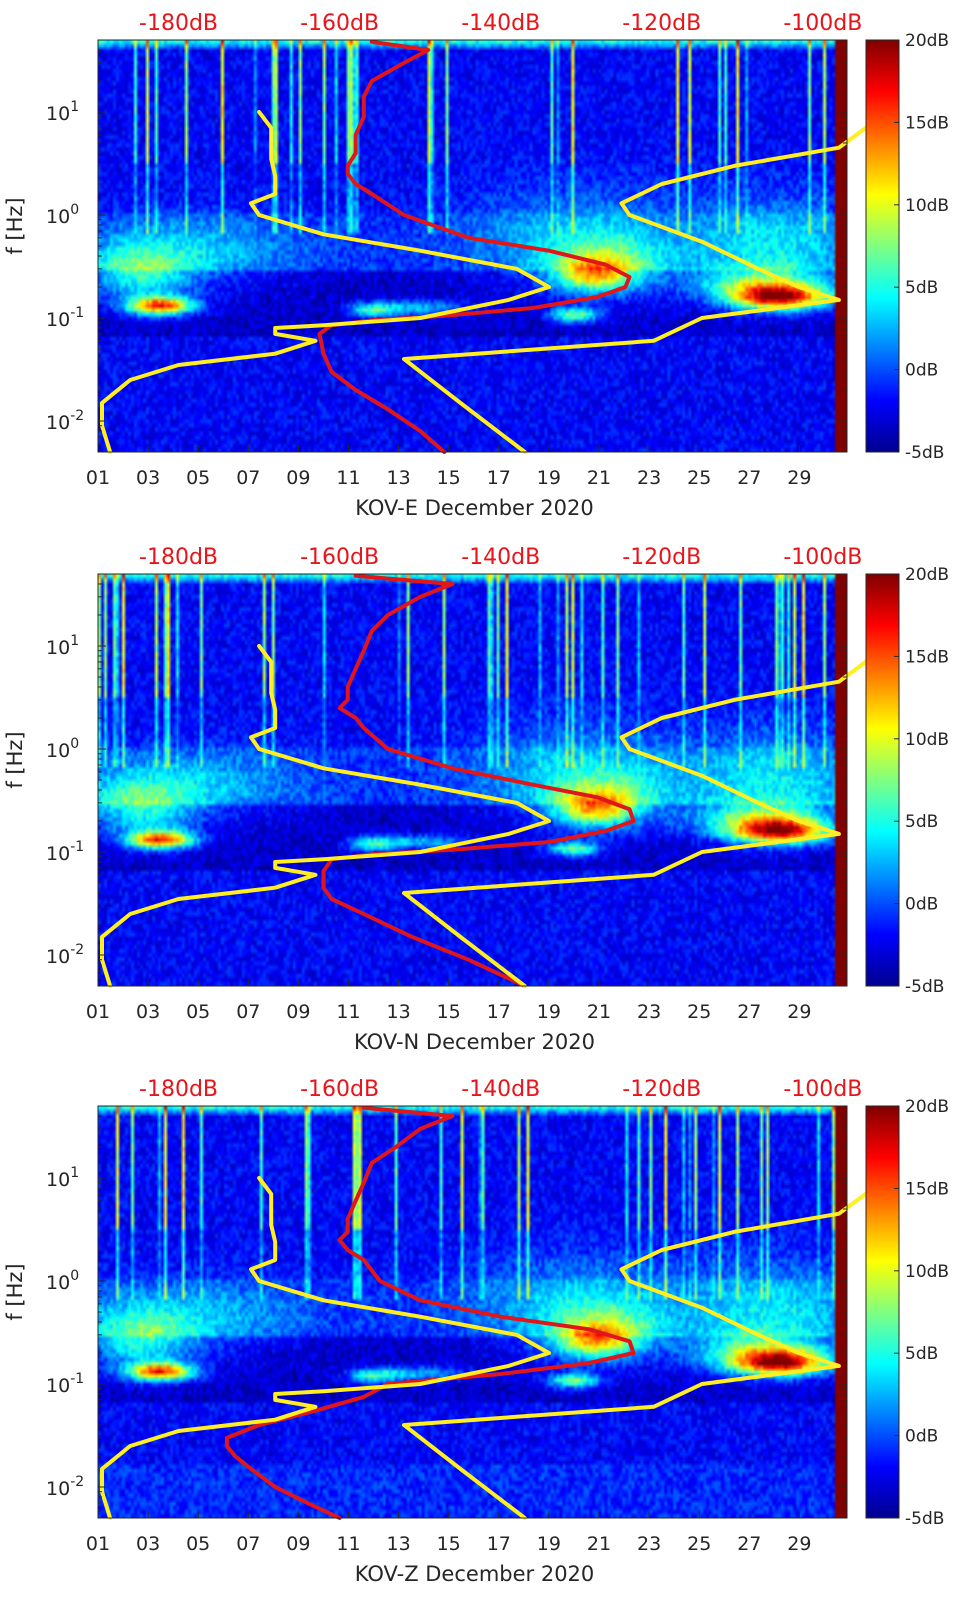  I want to click on y-tick-label: 10⁻², so click(65, 421).